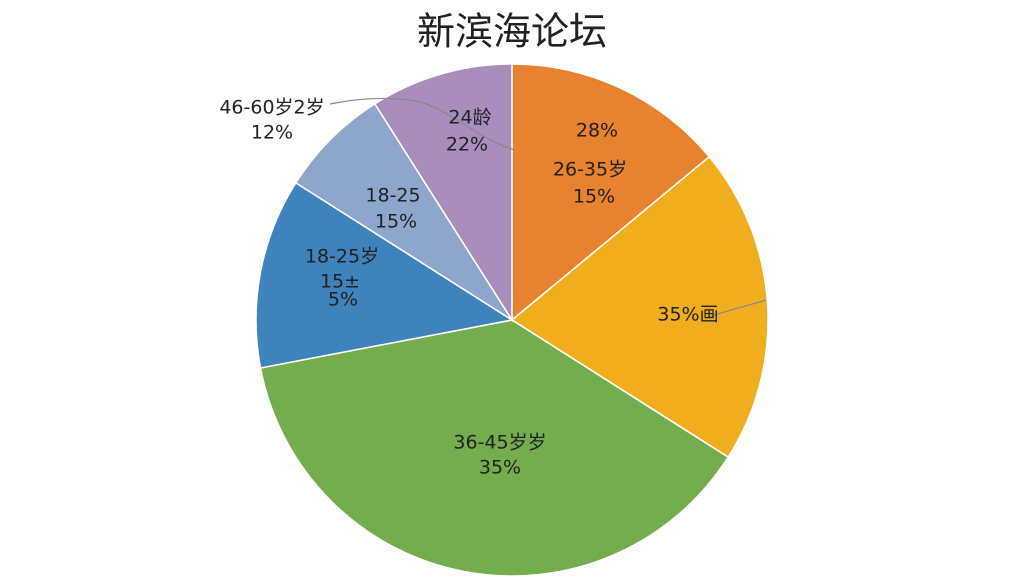 The image size is (1024, 580). I want to click on slice-label: 18-25, so click(392, 196).